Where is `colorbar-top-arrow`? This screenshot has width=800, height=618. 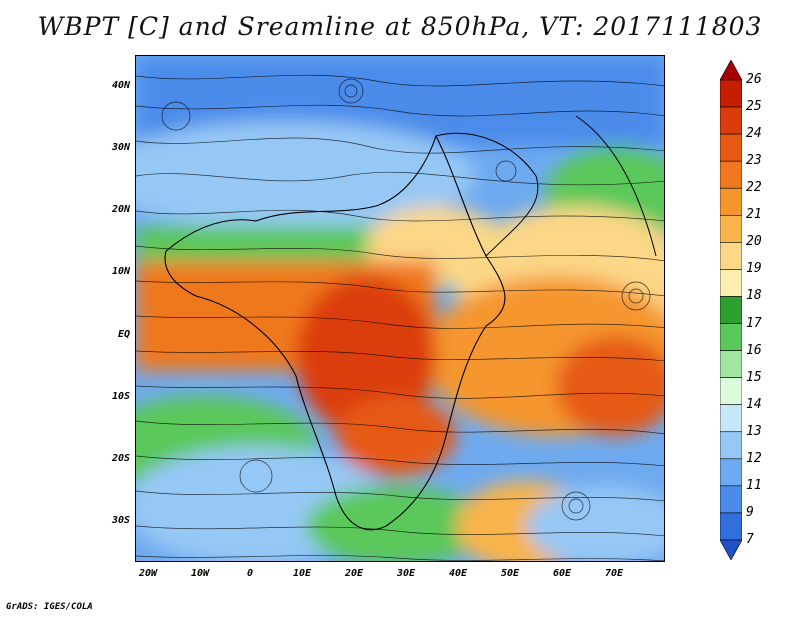
colorbar-top-arrow is located at coordinates (731, 70).